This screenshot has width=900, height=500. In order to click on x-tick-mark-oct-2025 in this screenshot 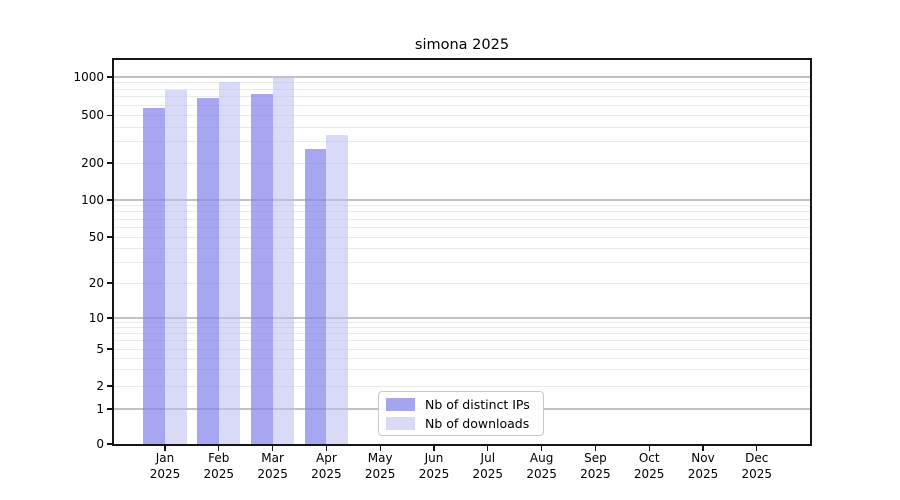, I will do `click(649, 448)`.